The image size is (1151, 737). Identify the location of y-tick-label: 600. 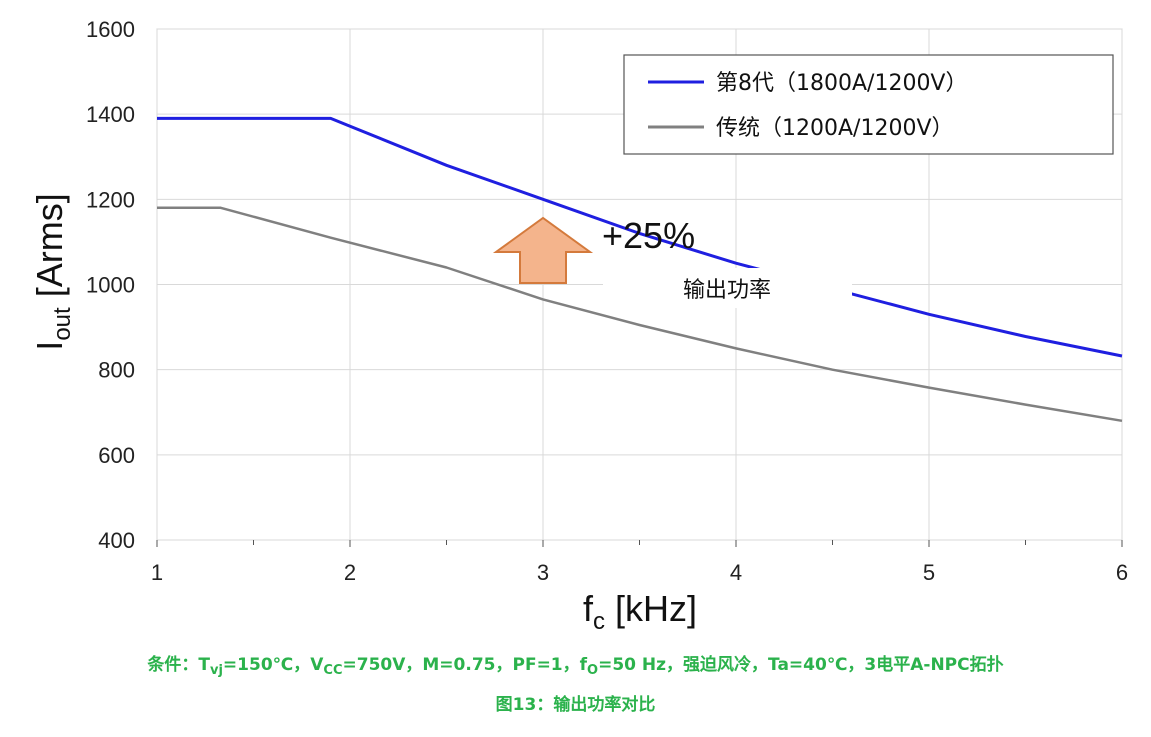
(116, 455).